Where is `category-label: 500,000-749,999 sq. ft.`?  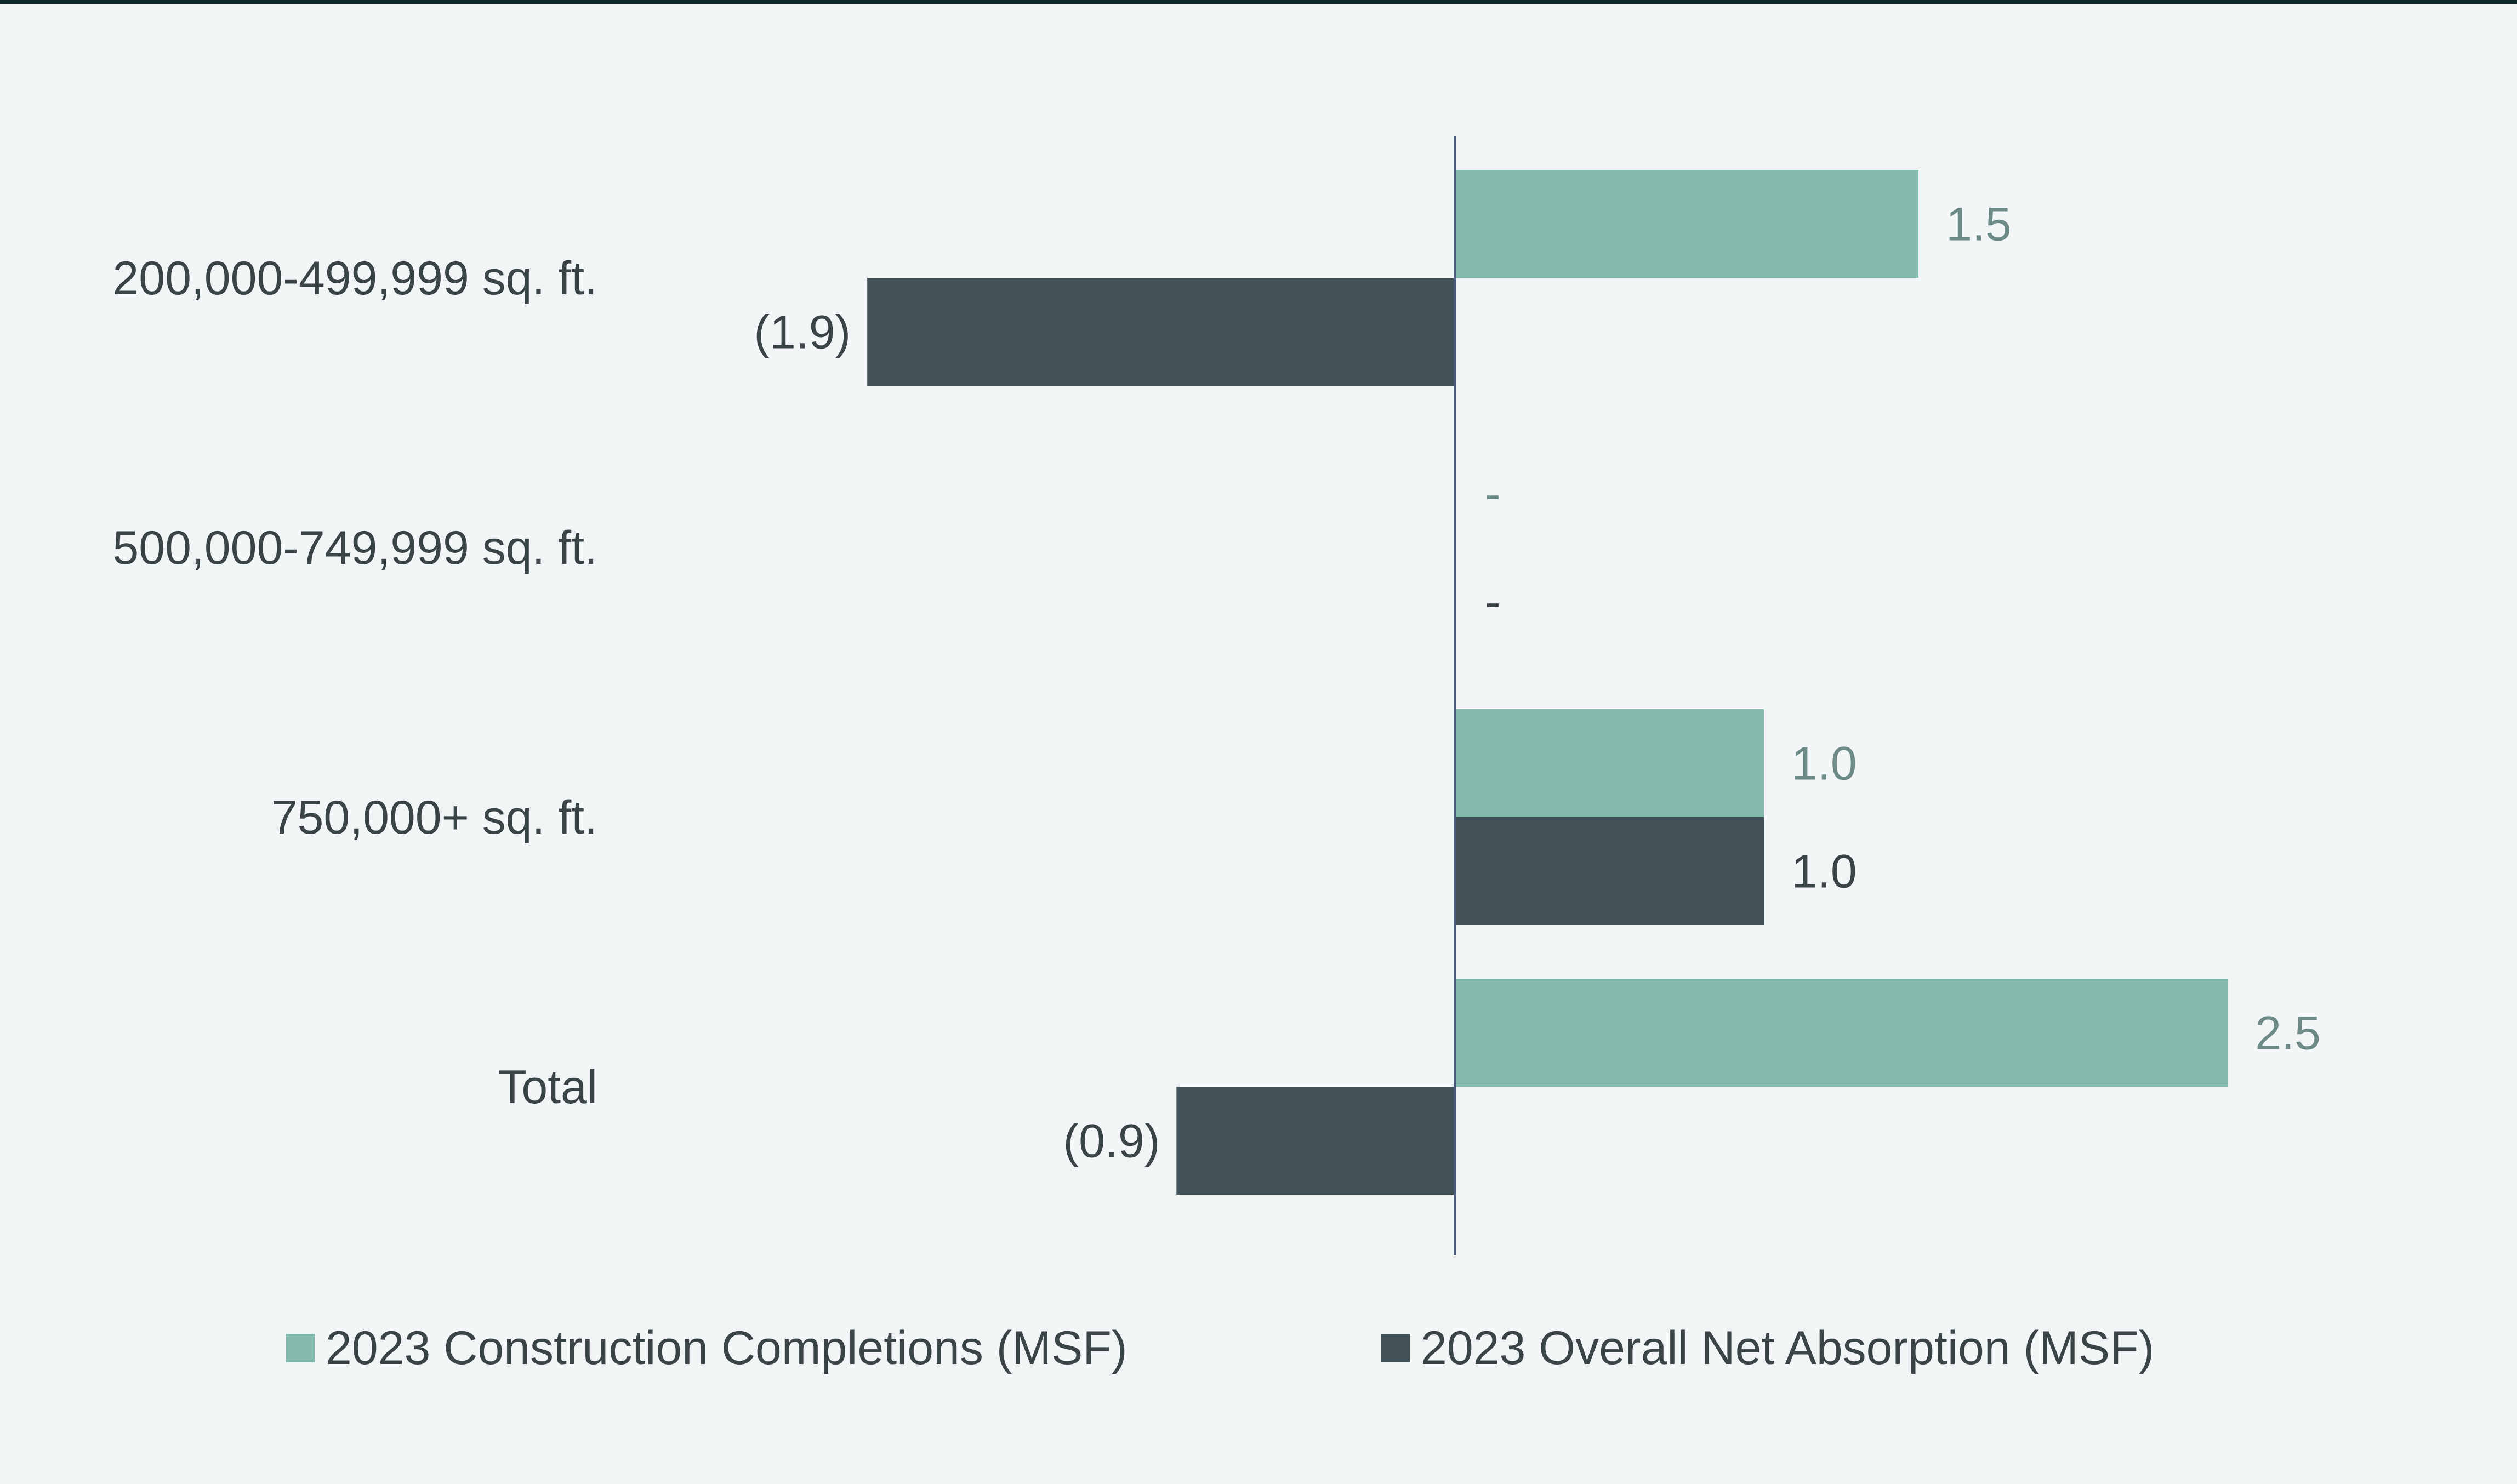 category-label: 500,000-749,999 sq. ft. is located at coordinates (354, 548).